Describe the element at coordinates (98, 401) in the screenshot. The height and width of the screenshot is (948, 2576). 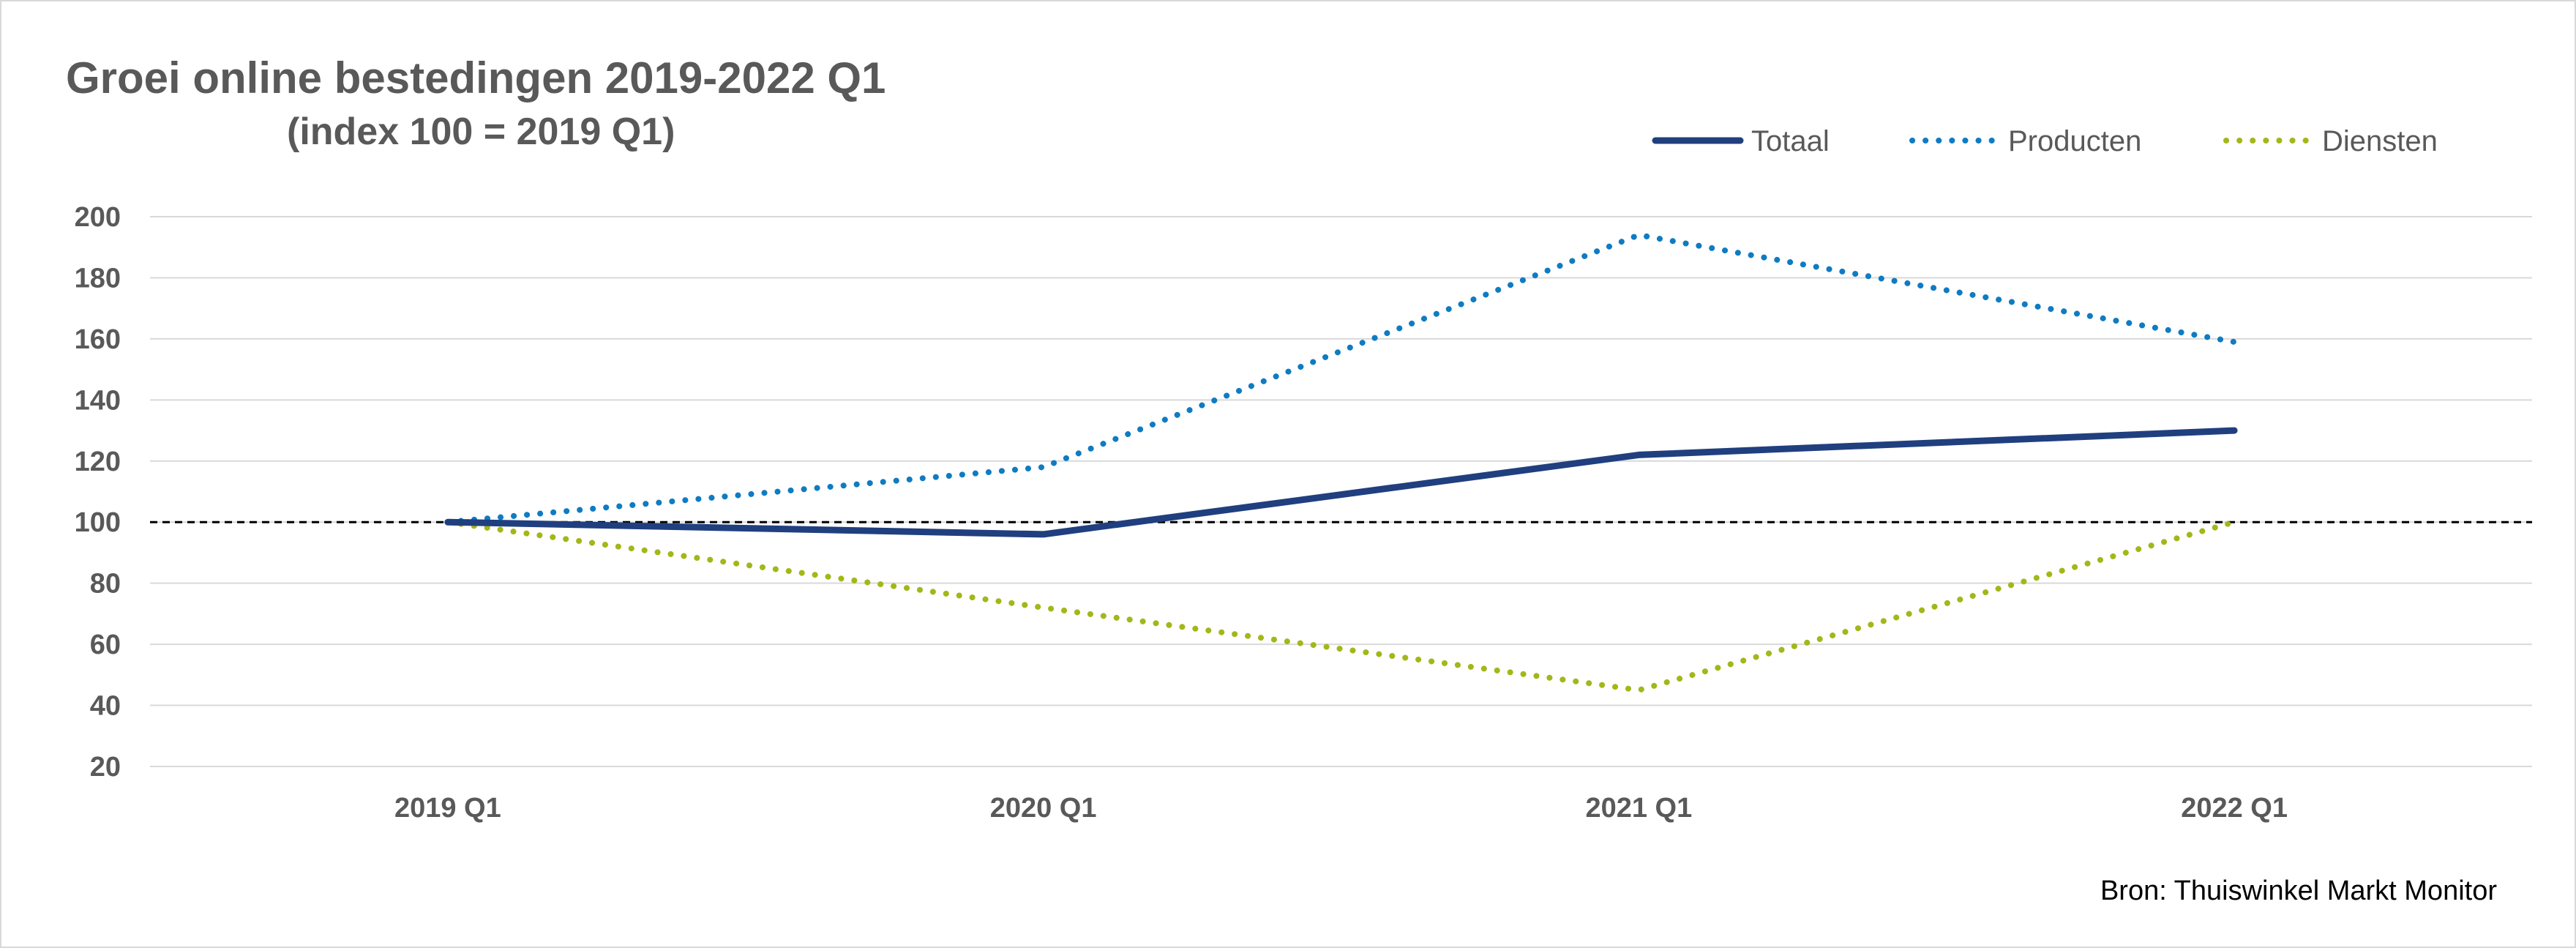
I see `y-tick-label: 140` at that location.